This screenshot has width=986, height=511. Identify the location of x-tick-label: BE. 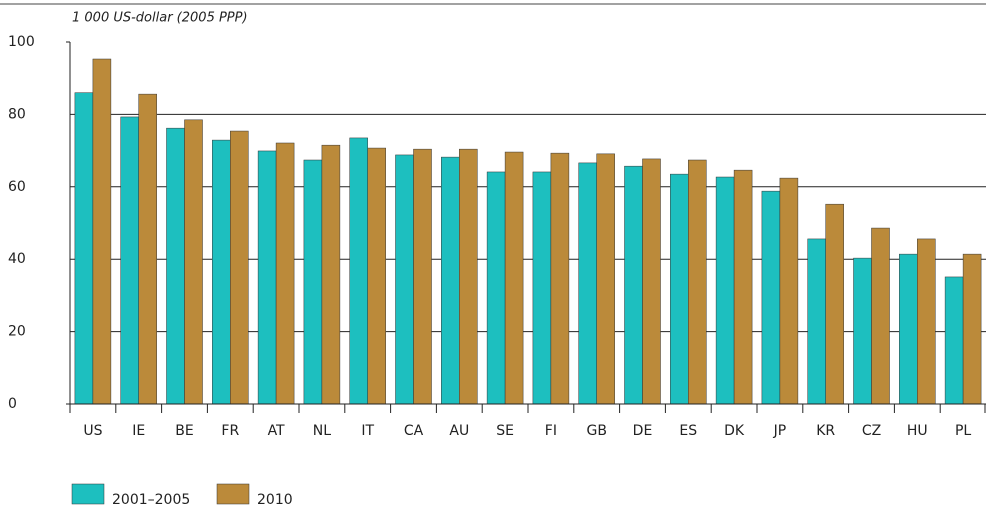
(184, 431).